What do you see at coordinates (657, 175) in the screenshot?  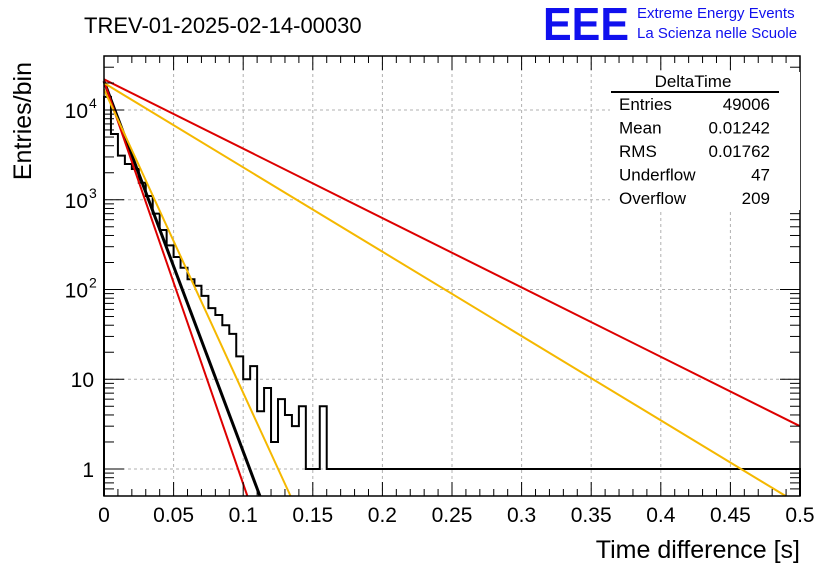 I see `stats-label: Underflow` at bounding box center [657, 175].